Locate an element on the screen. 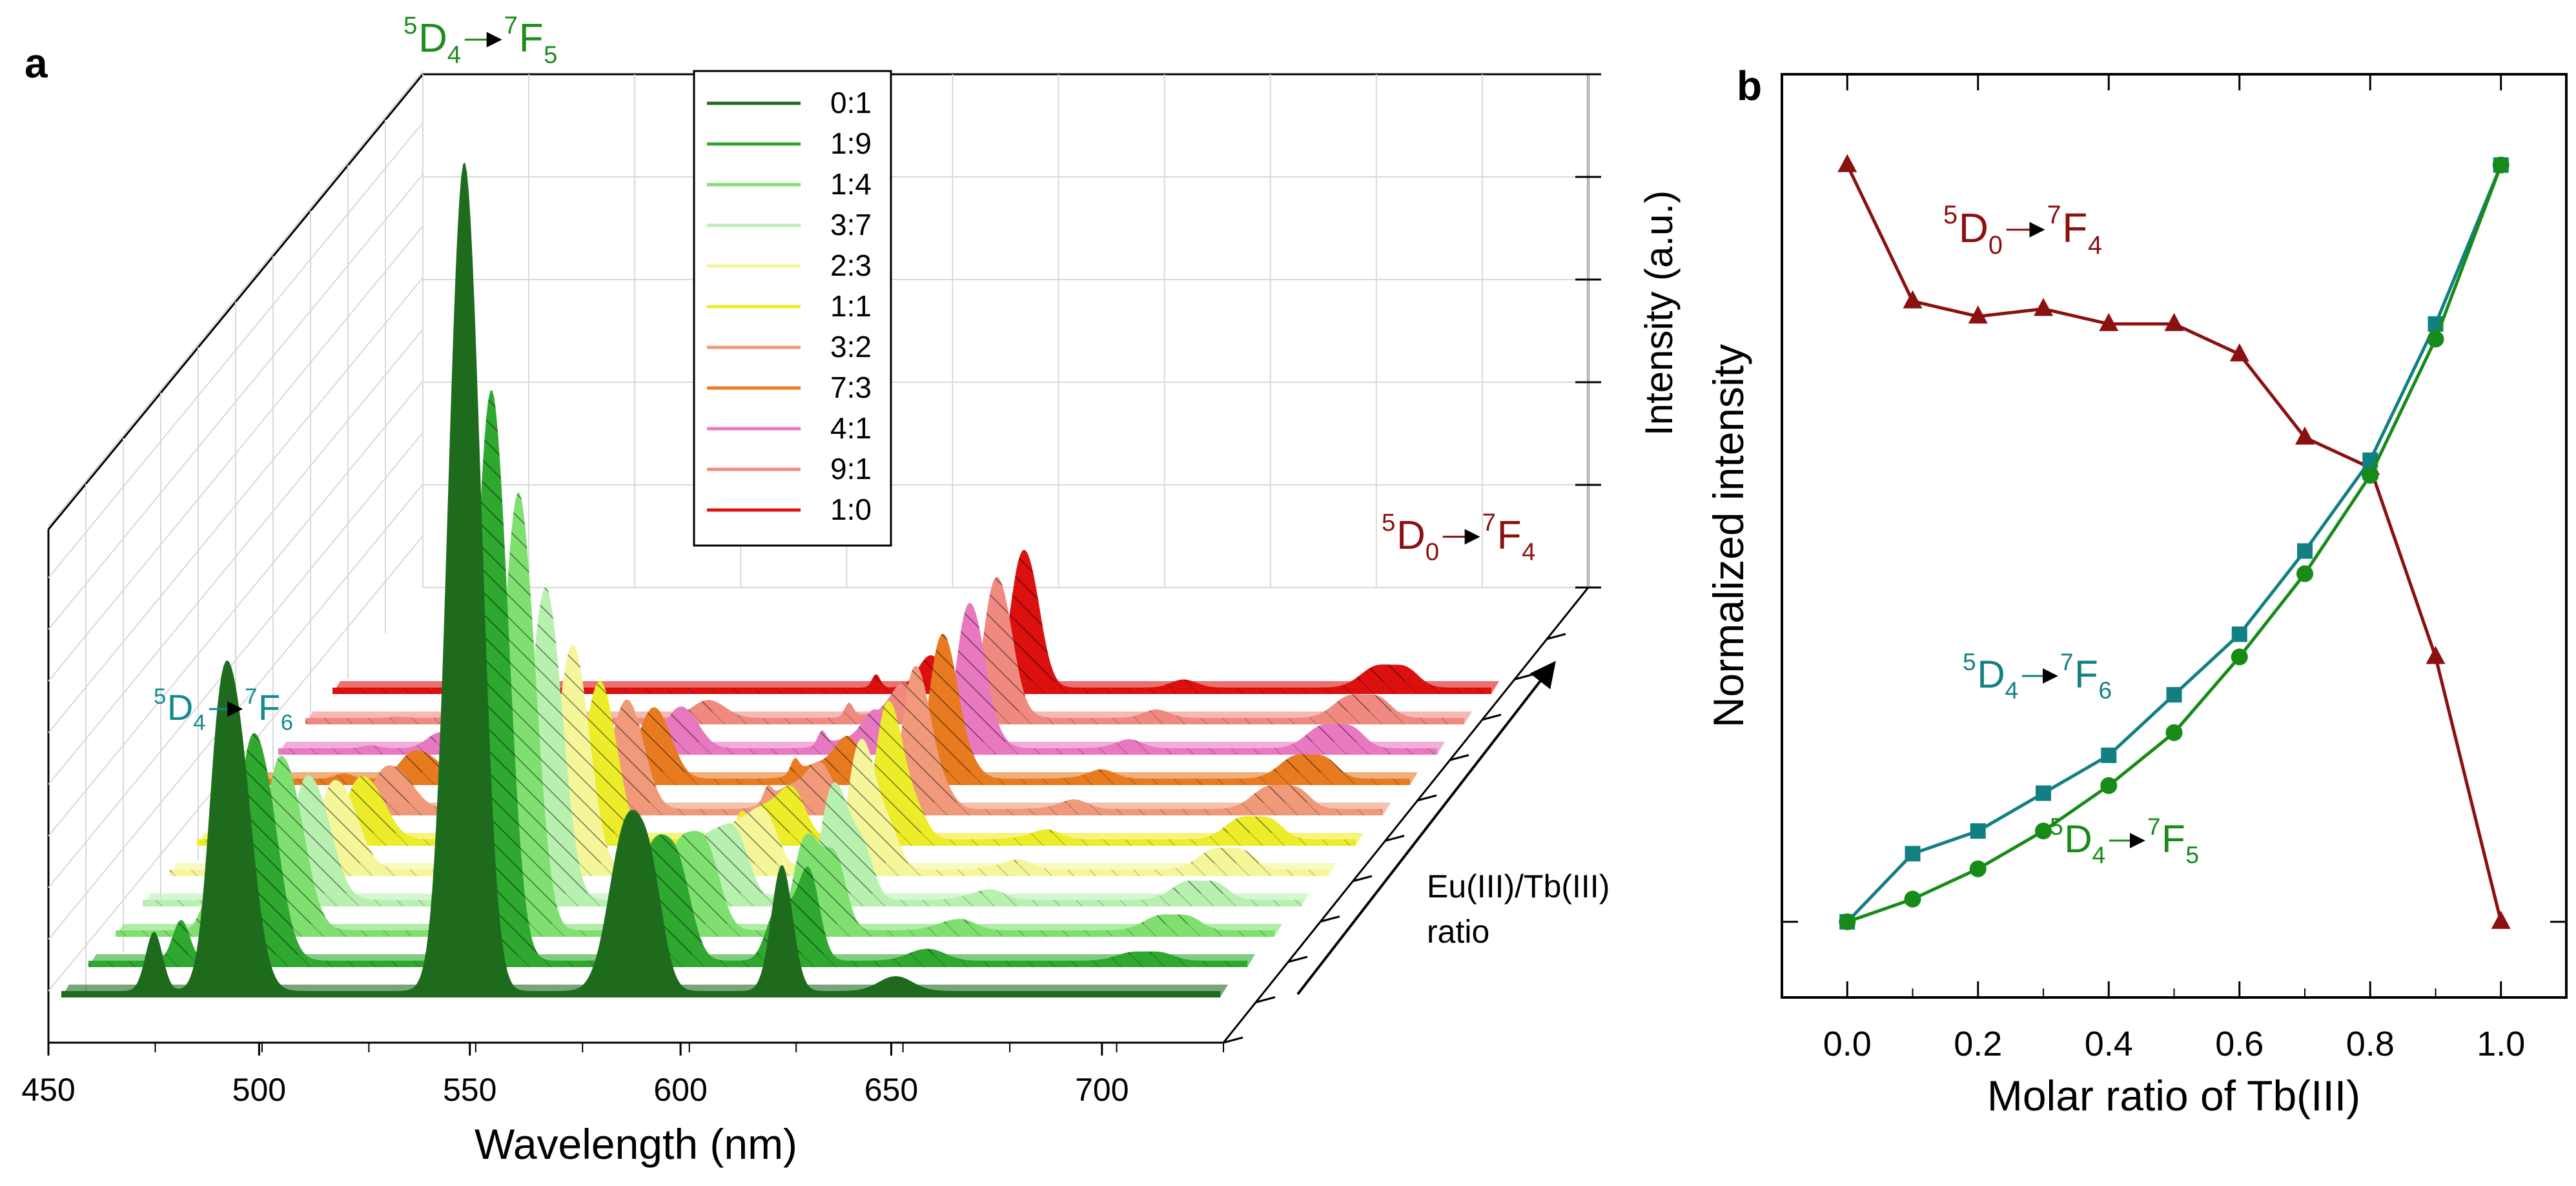 The image size is (2576, 1186). term-sub-2: 4 is located at coordinates (2095, 245).